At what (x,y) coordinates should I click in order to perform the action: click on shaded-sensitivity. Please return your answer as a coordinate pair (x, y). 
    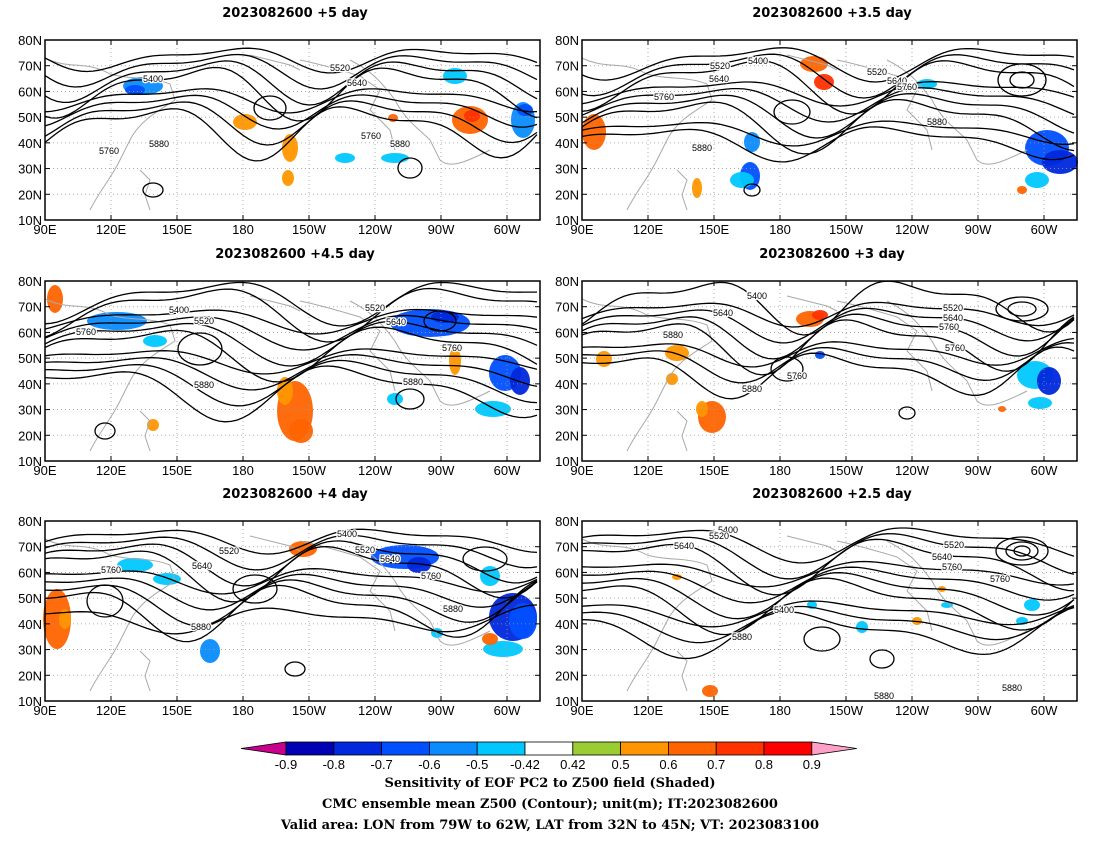
    Looking at the image, I should click on (290, 602).